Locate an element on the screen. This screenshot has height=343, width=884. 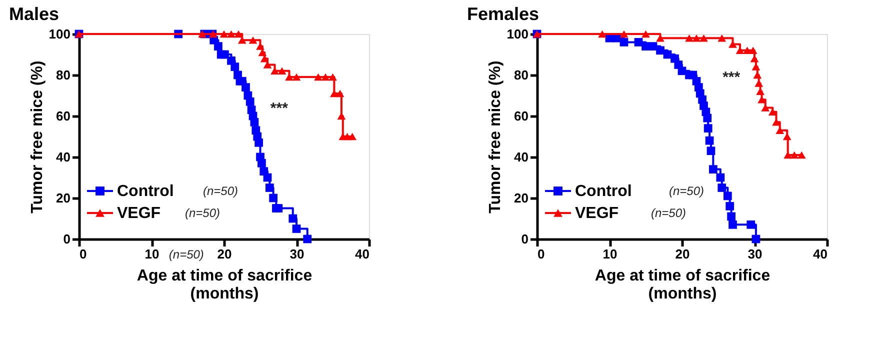
chart-title: Females is located at coordinates (503, 14).